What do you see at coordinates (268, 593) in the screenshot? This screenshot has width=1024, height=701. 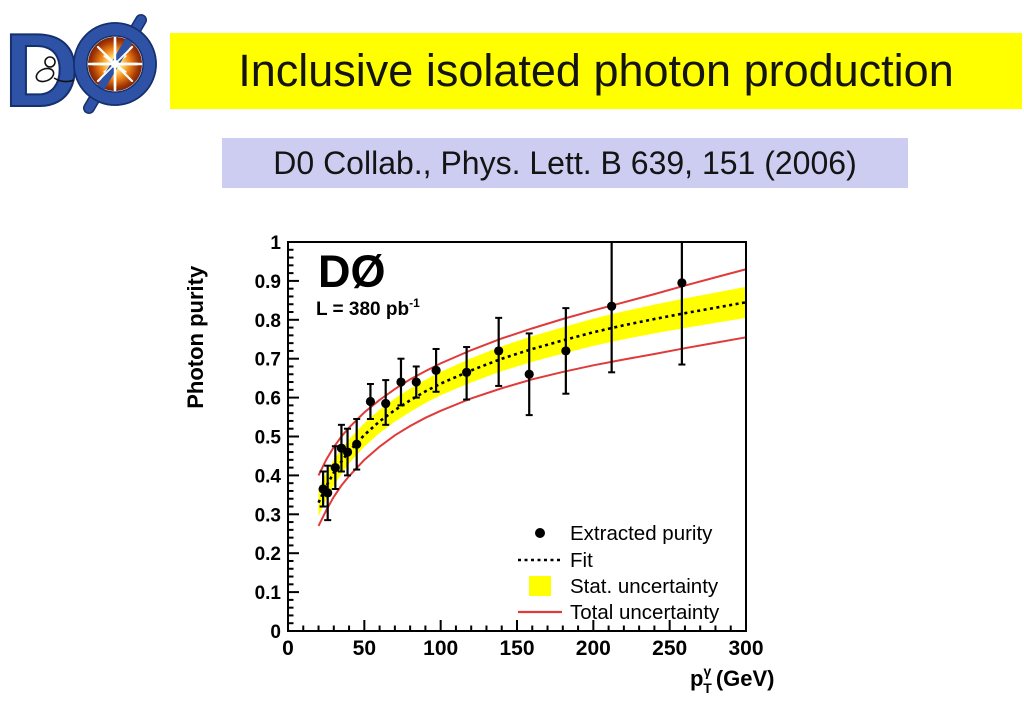 I see `y-tick-label: 0.1` at bounding box center [268, 593].